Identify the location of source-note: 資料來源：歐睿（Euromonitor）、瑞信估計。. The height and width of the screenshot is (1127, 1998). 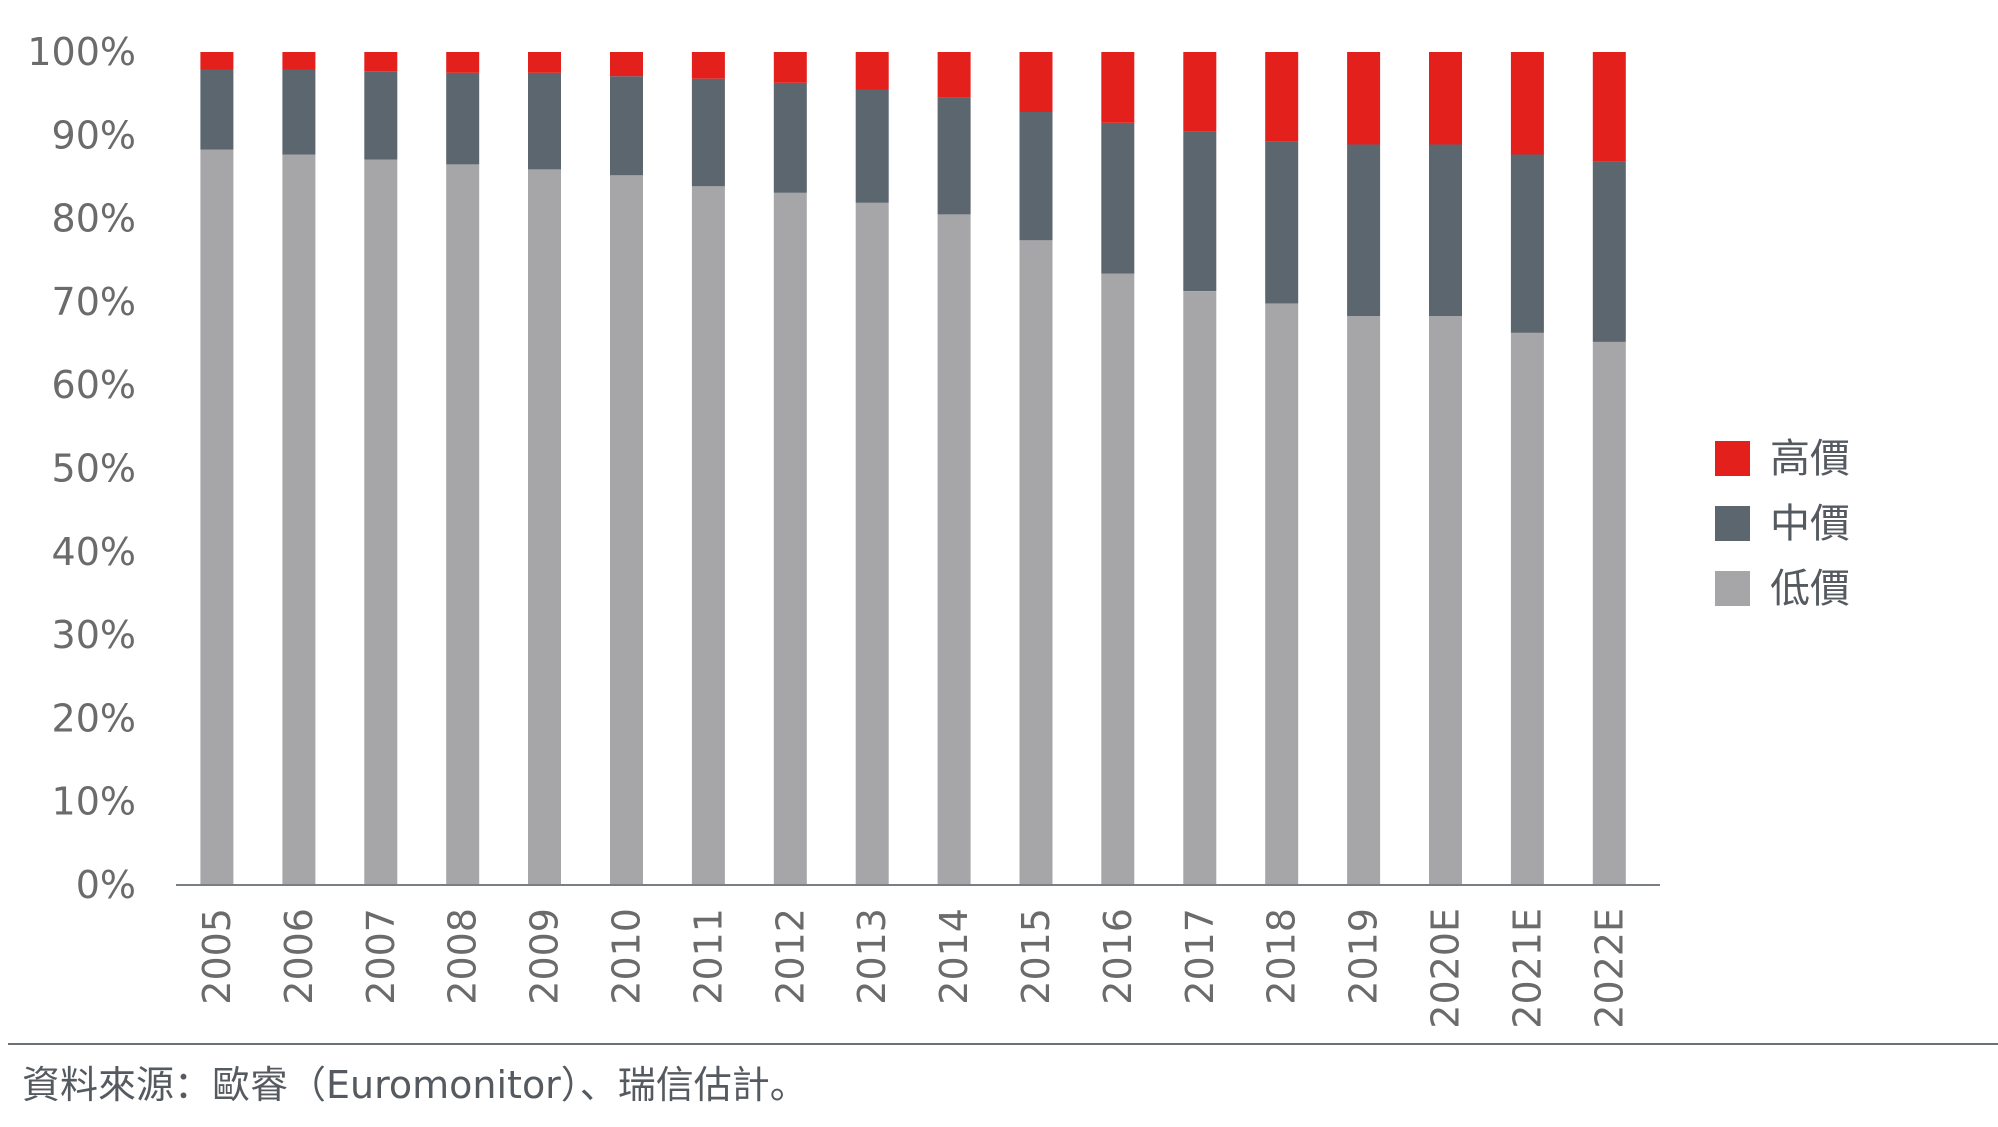
(415, 1085).